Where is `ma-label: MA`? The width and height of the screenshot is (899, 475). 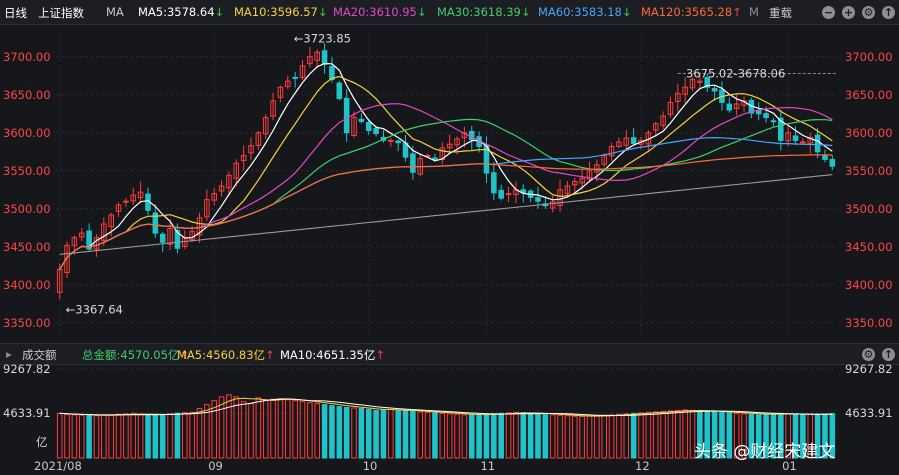
ma-label: MA is located at coordinates (115, 12).